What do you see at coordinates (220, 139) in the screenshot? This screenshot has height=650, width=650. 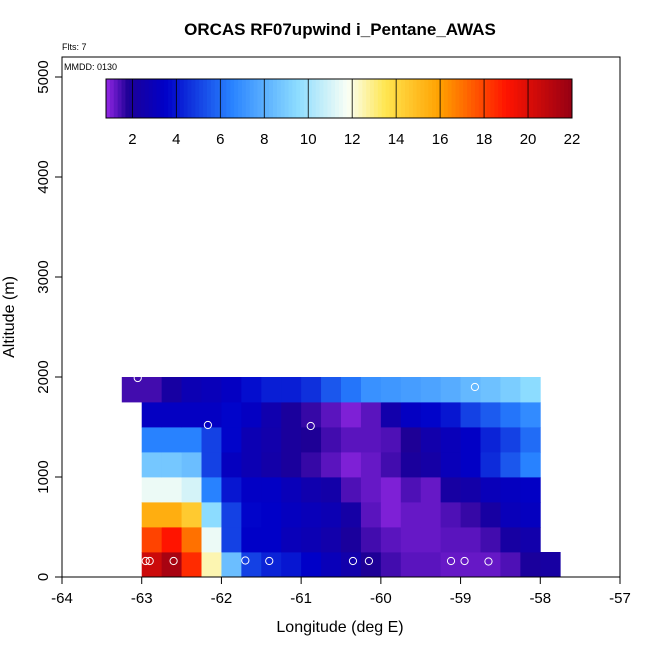 I see `colorbar-tick-label: 6` at bounding box center [220, 139].